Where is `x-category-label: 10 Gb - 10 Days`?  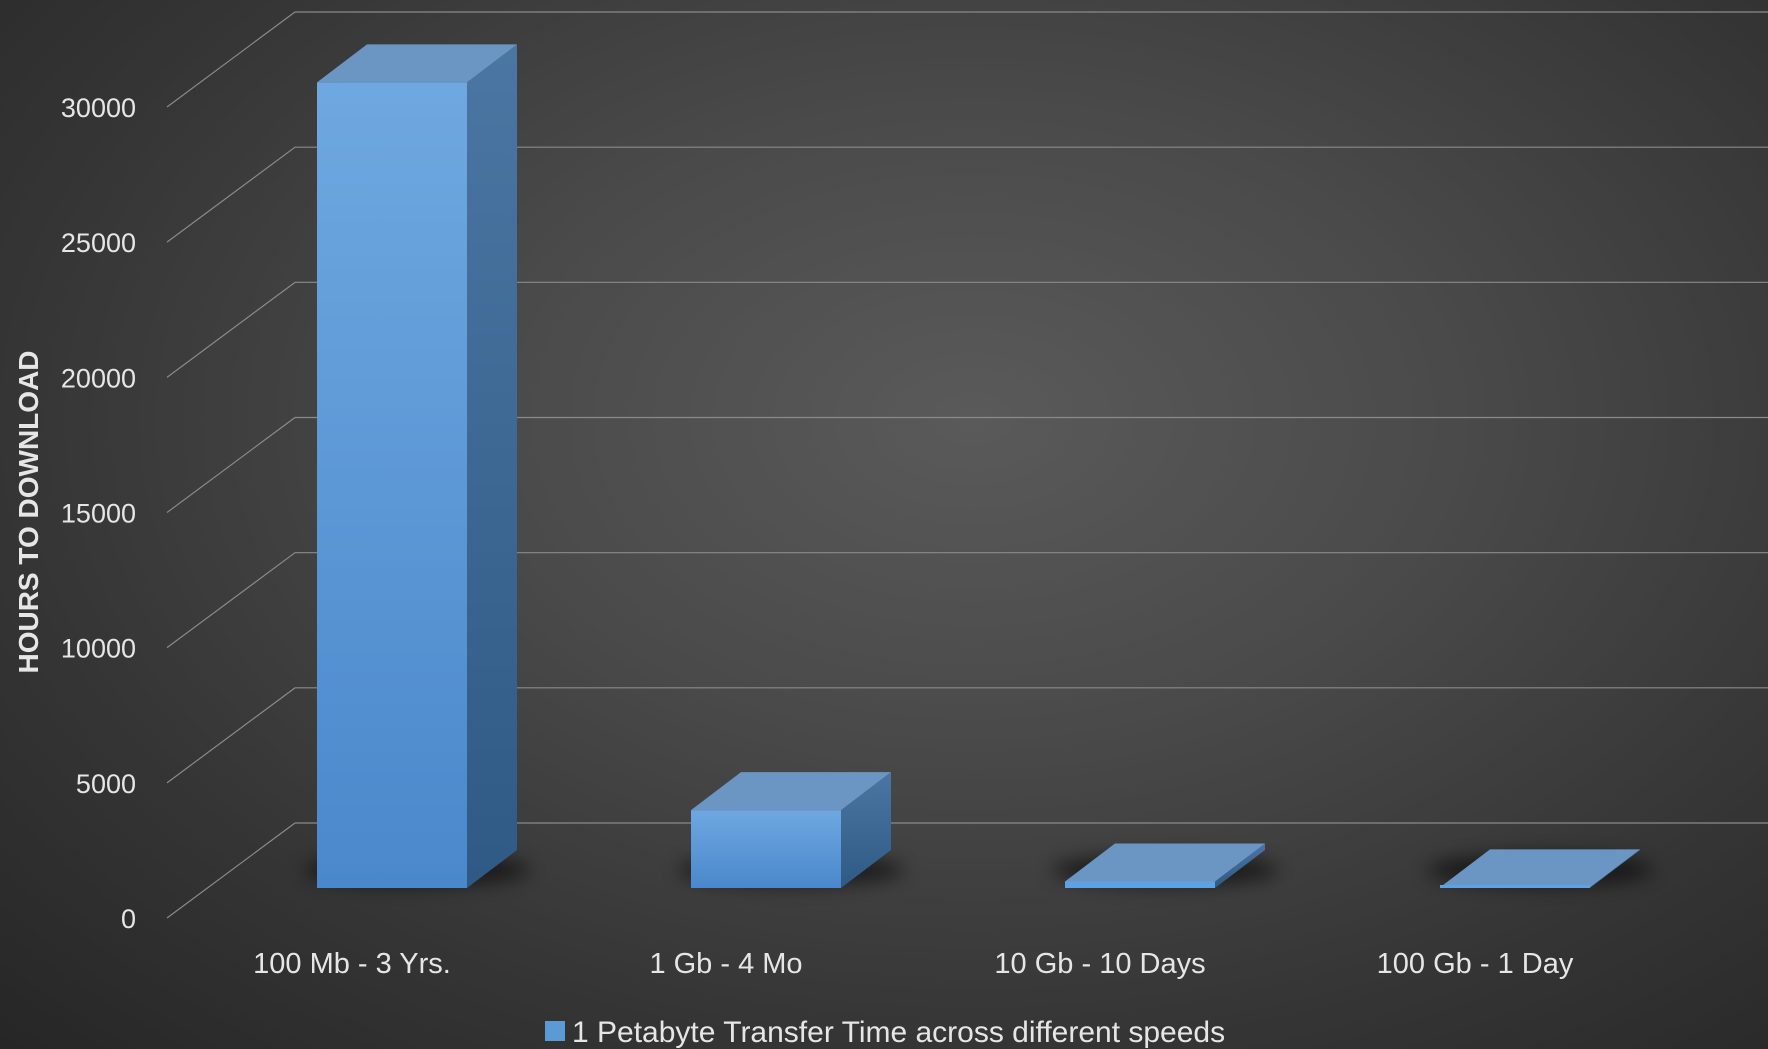
x-category-label: 10 Gb - 10 Days is located at coordinates (1099, 964).